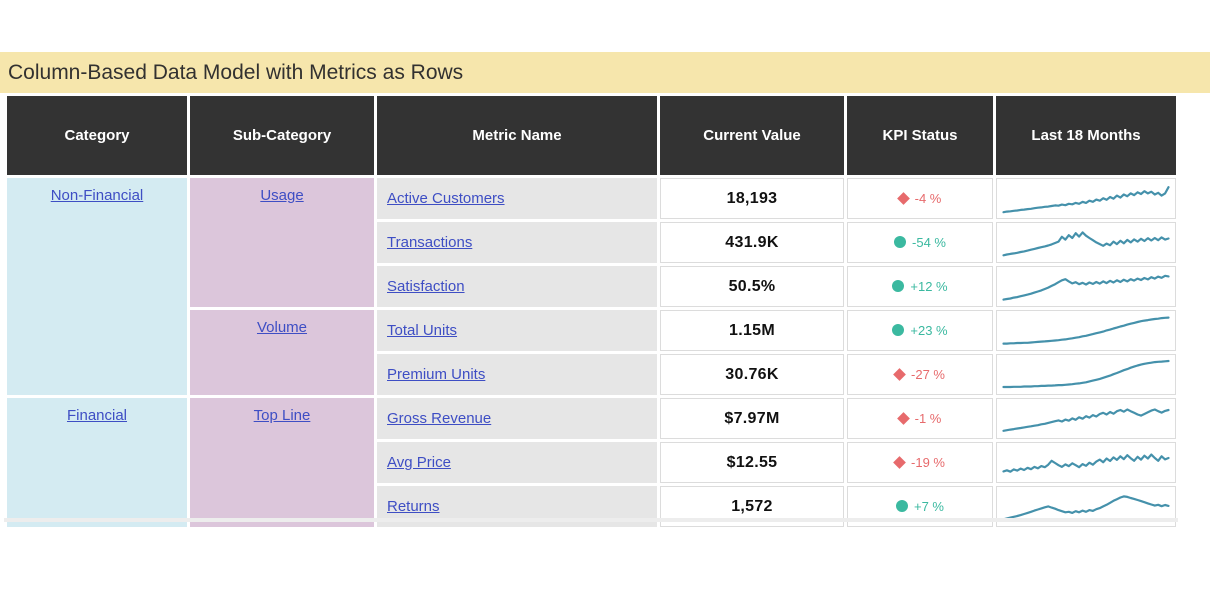 The width and height of the screenshot is (1214, 602). What do you see at coordinates (752, 418) in the screenshot?
I see `current-value-cell: $7.97M` at bounding box center [752, 418].